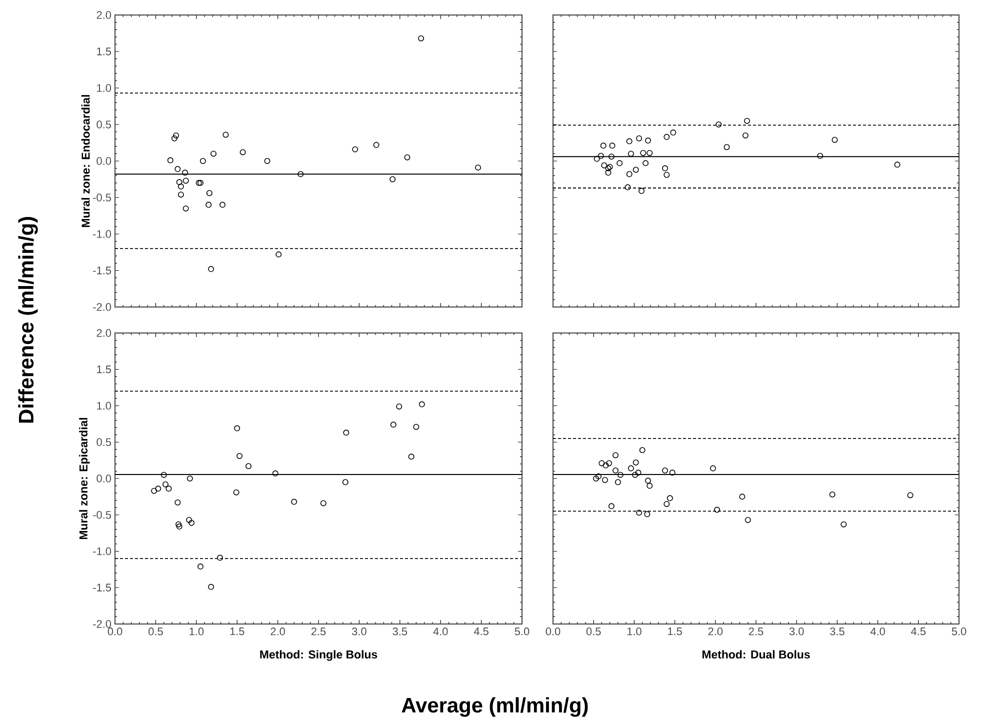  What do you see at coordinates (495, 707) in the screenshot?
I see `text: Average (ml/min/g)` at bounding box center [495, 707].